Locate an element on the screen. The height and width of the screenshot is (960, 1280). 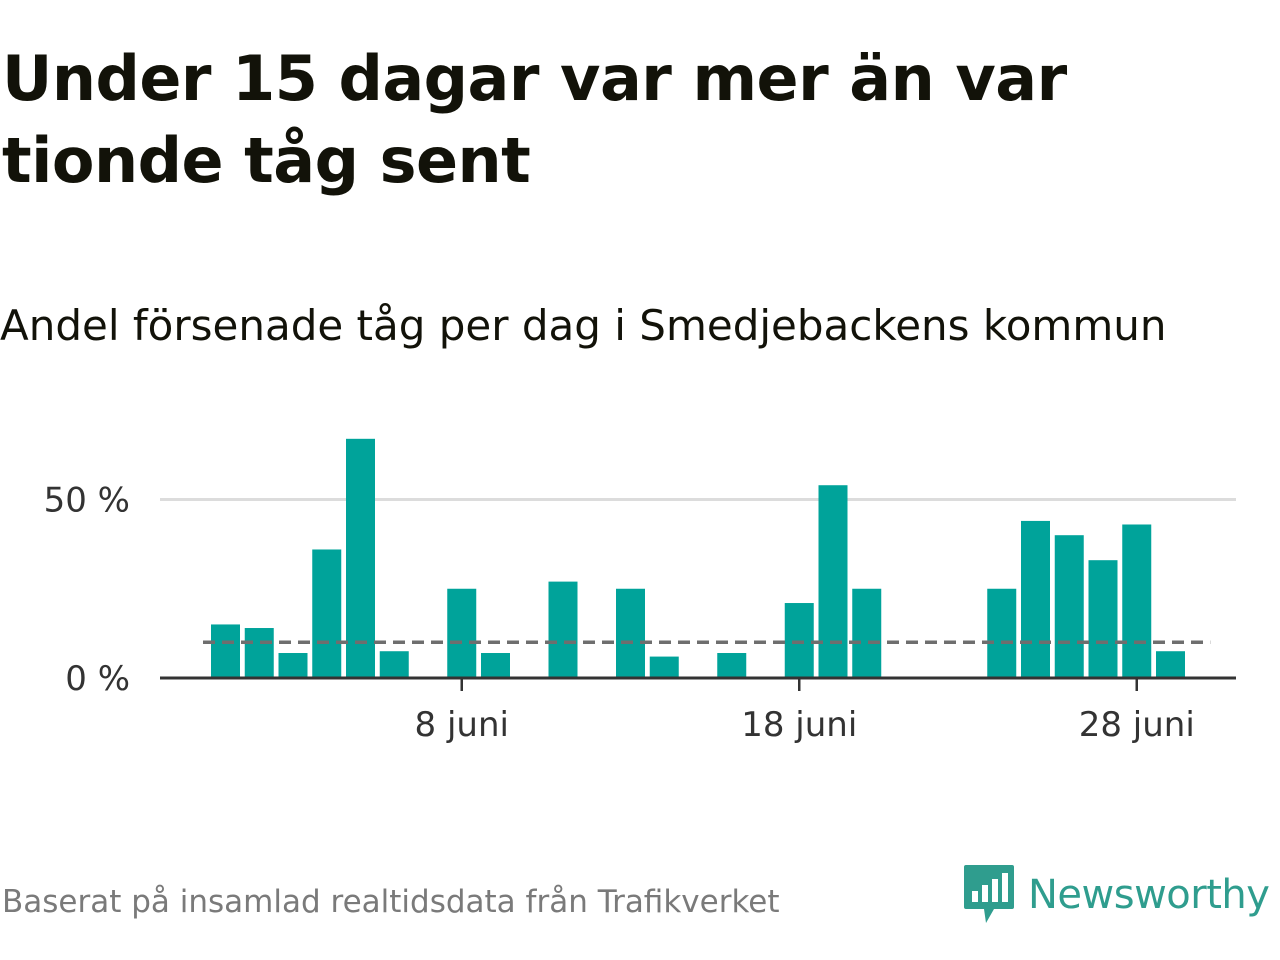
newsworthy-logo: Newsworthy is located at coordinates (1116, 895).